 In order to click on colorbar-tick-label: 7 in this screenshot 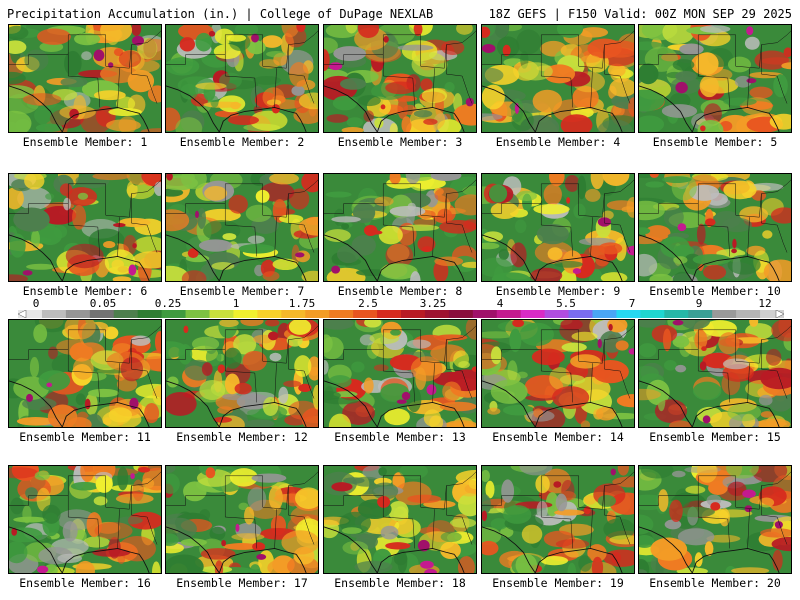, I will do `click(632, 303)`.